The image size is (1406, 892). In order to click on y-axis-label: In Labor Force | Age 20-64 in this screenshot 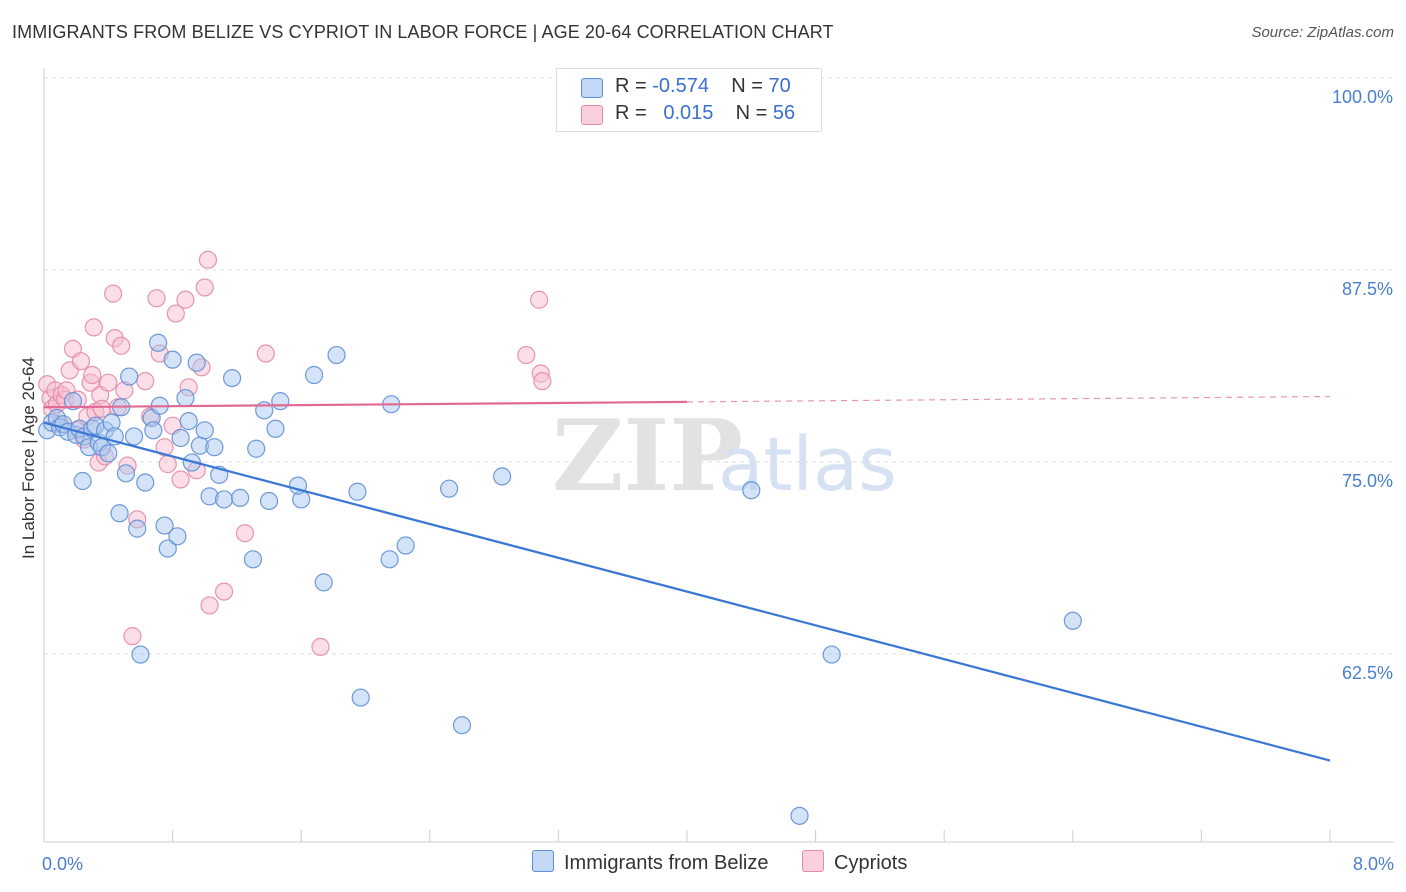, I will do `click(28, 458)`.